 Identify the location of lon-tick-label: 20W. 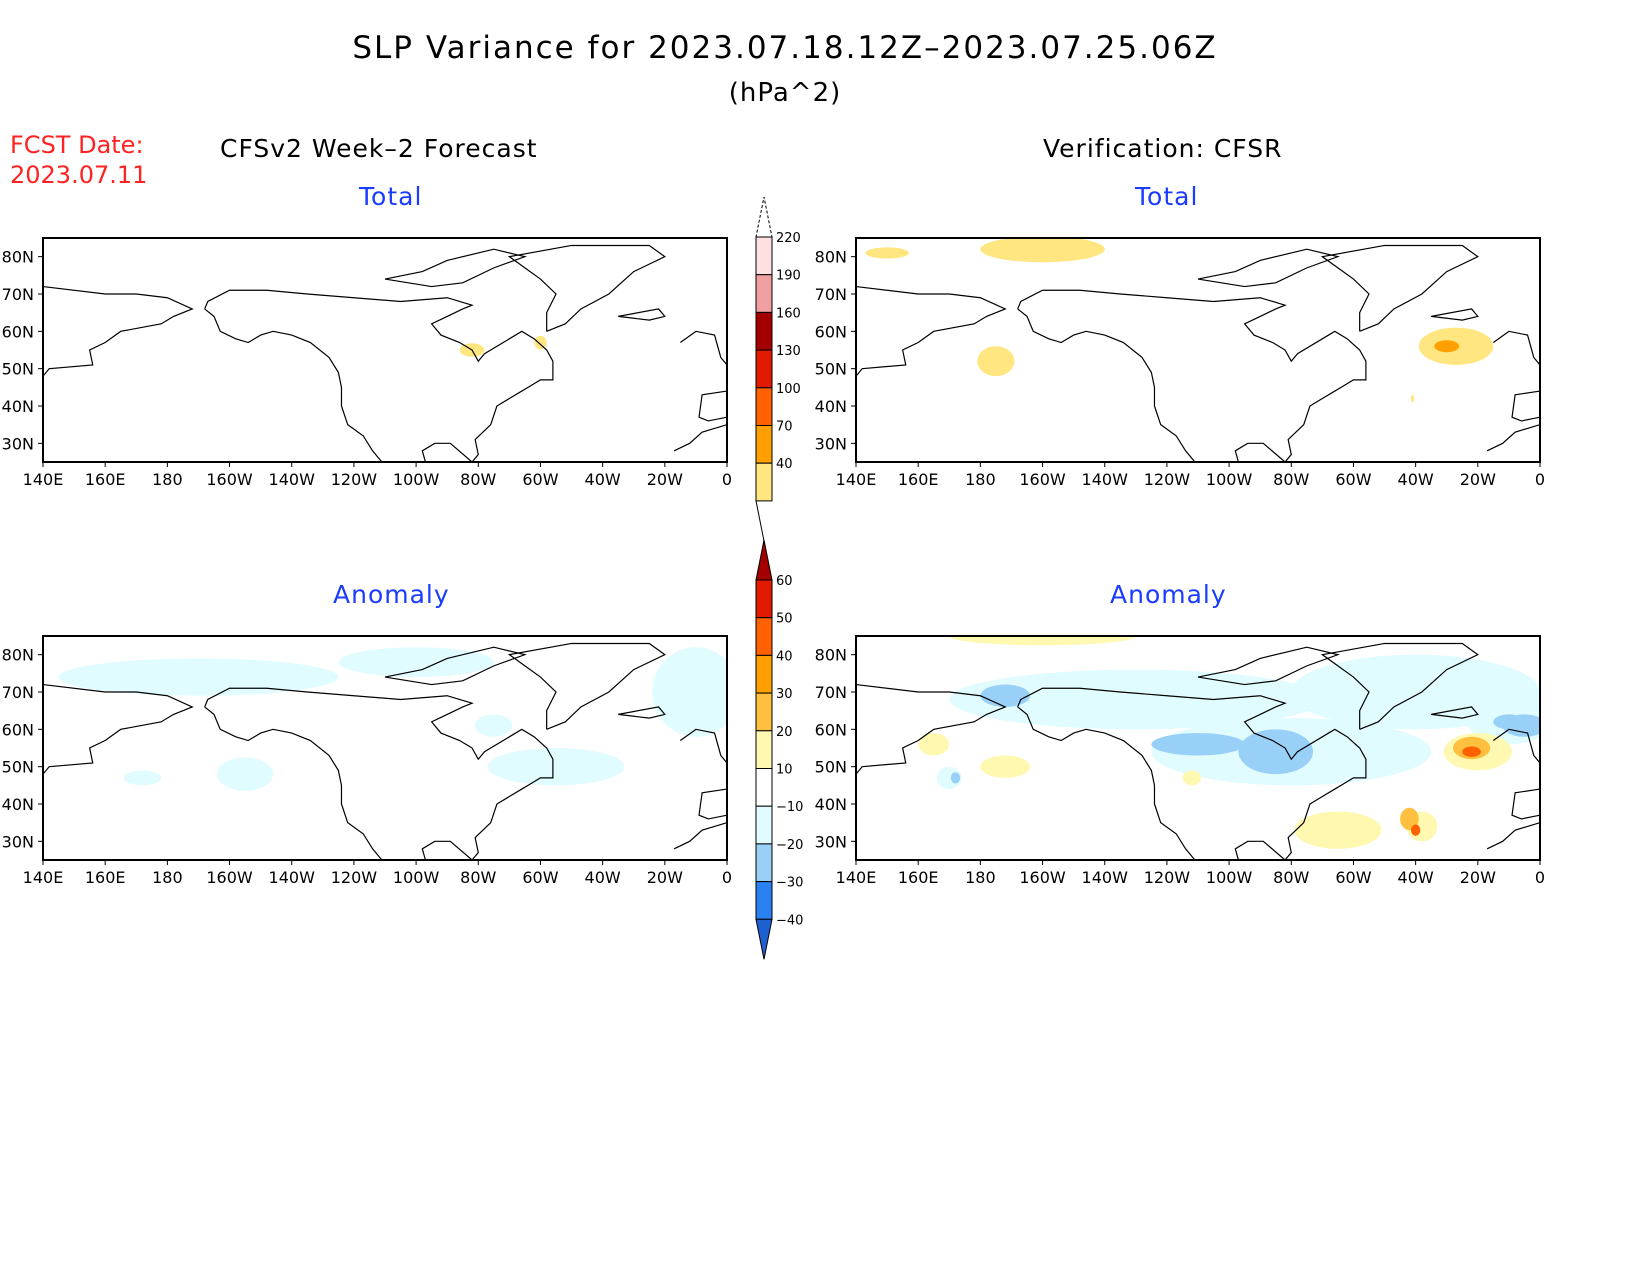
(1478, 877).